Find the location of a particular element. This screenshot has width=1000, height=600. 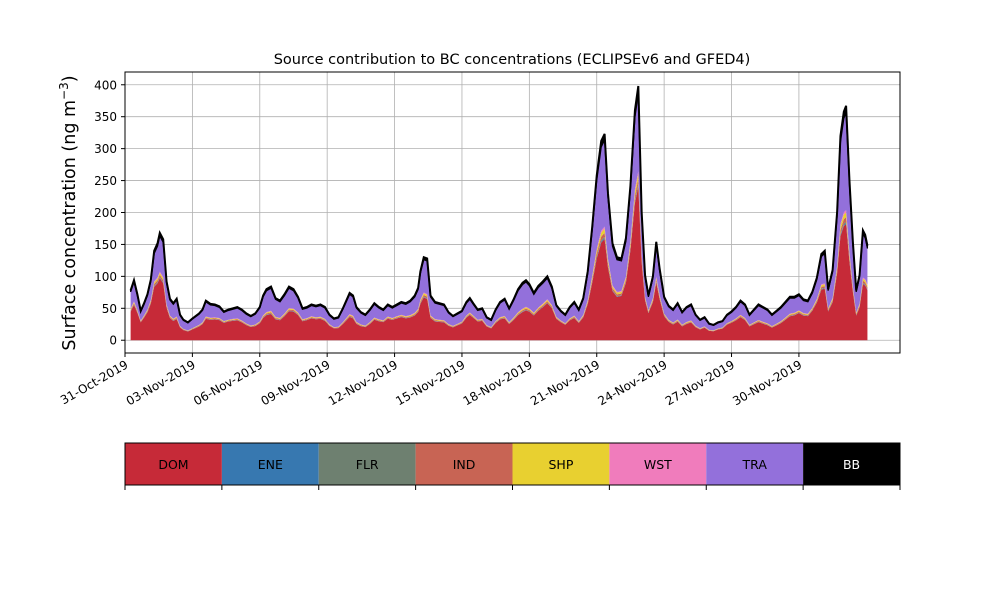

legend-label-wst: WST is located at coordinates (658, 464).